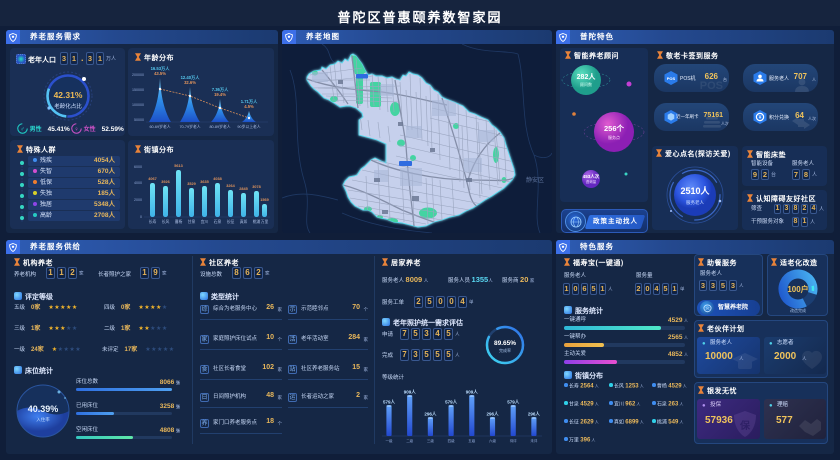 The width and height of the screenshot is (840, 460). I want to click on svg-text: 150000, so click(138, 90).